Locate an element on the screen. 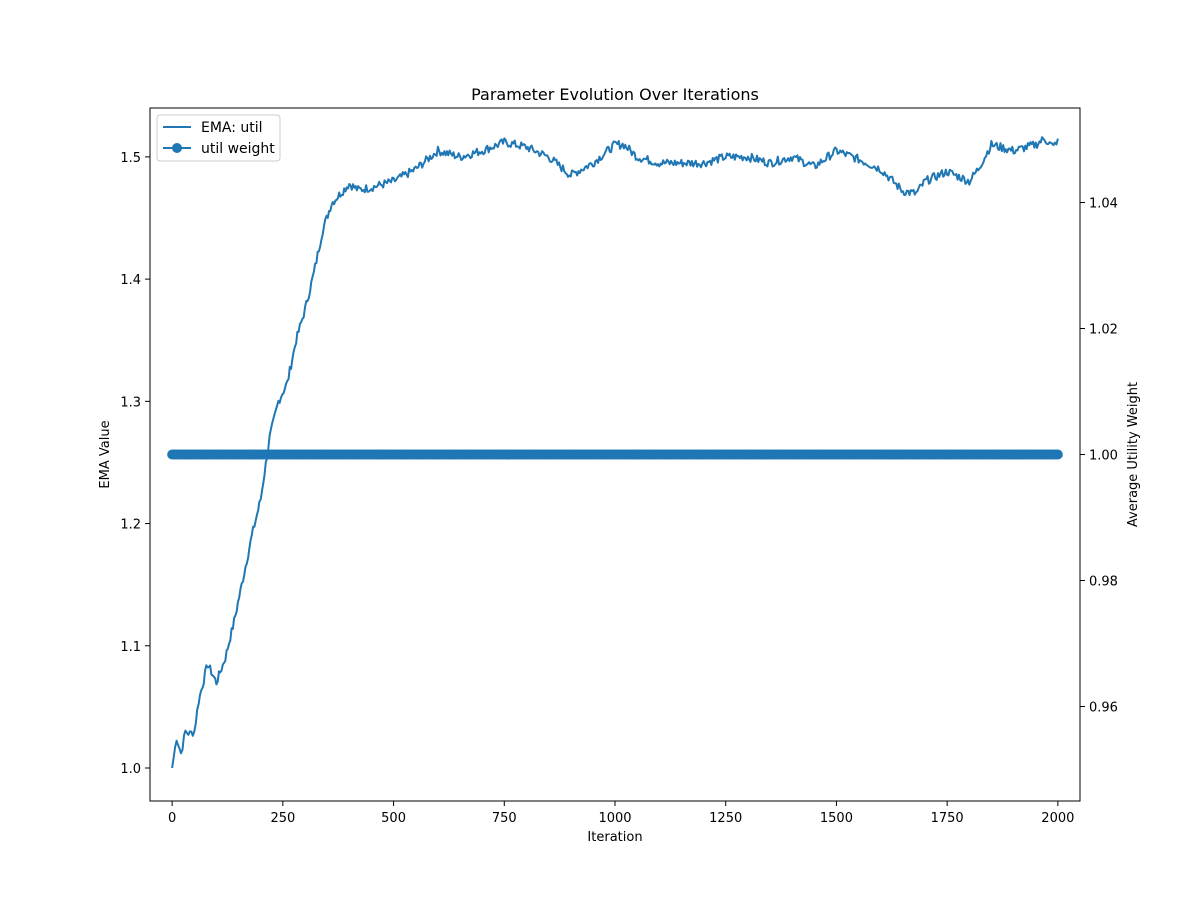  x-tick-label: 1750 is located at coordinates (947, 818).